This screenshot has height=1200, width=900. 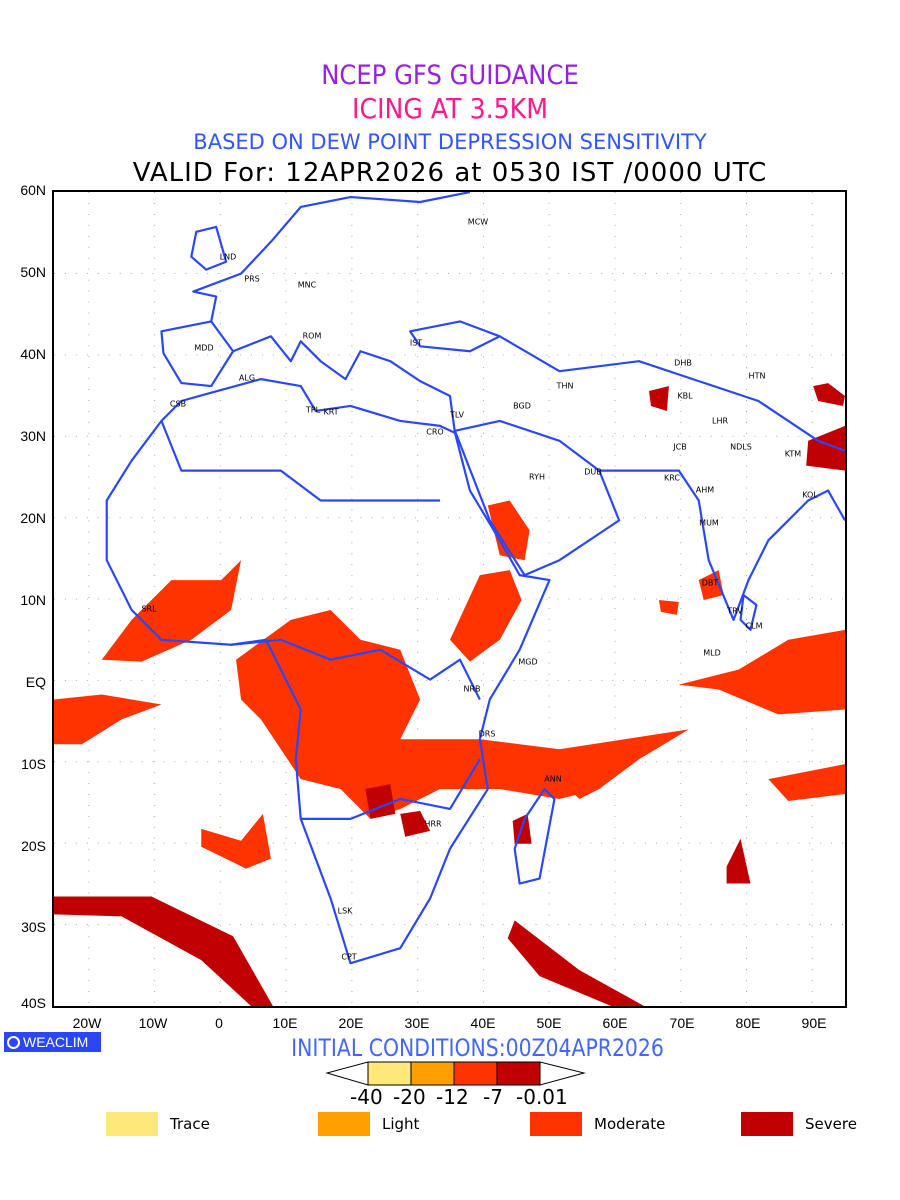 What do you see at coordinates (457, 415) in the screenshot?
I see `station-label: TLV` at bounding box center [457, 415].